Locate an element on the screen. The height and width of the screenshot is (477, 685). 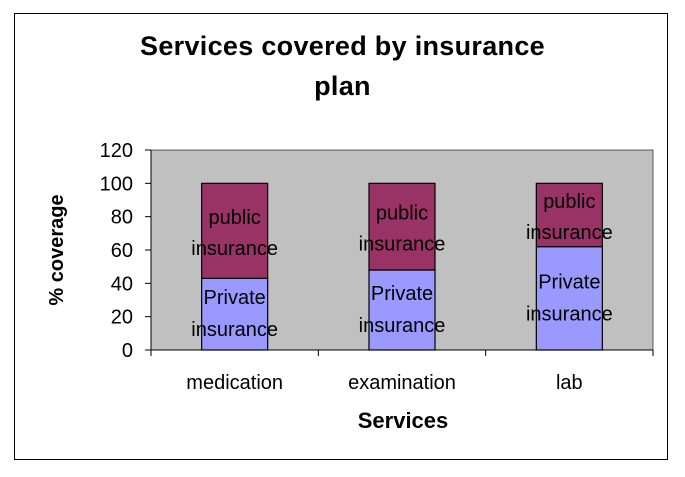
x-tick-label-examination: examination is located at coordinates (402, 383).